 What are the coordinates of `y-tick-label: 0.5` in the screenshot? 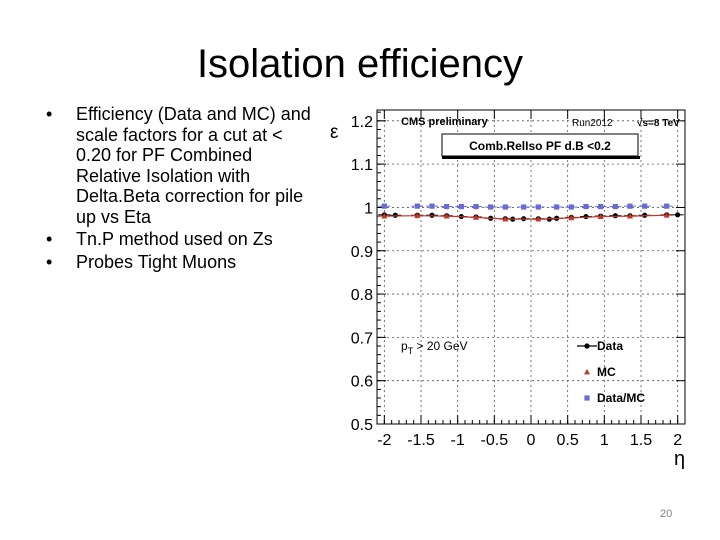 It's located at (362, 425).